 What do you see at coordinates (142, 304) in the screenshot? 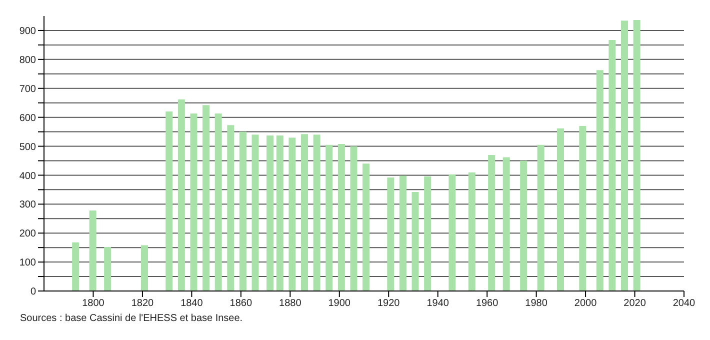
I see `x-tick-label: 1820` at bounding box center [142, 304].